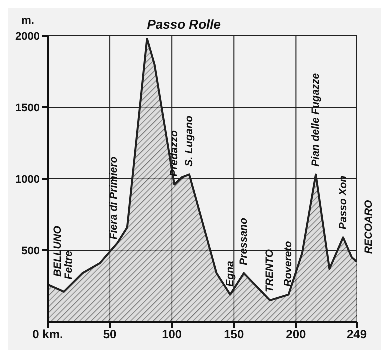 The image size is (389, 358). I want to click on annotation: BELLUNO, so click(58, 251).